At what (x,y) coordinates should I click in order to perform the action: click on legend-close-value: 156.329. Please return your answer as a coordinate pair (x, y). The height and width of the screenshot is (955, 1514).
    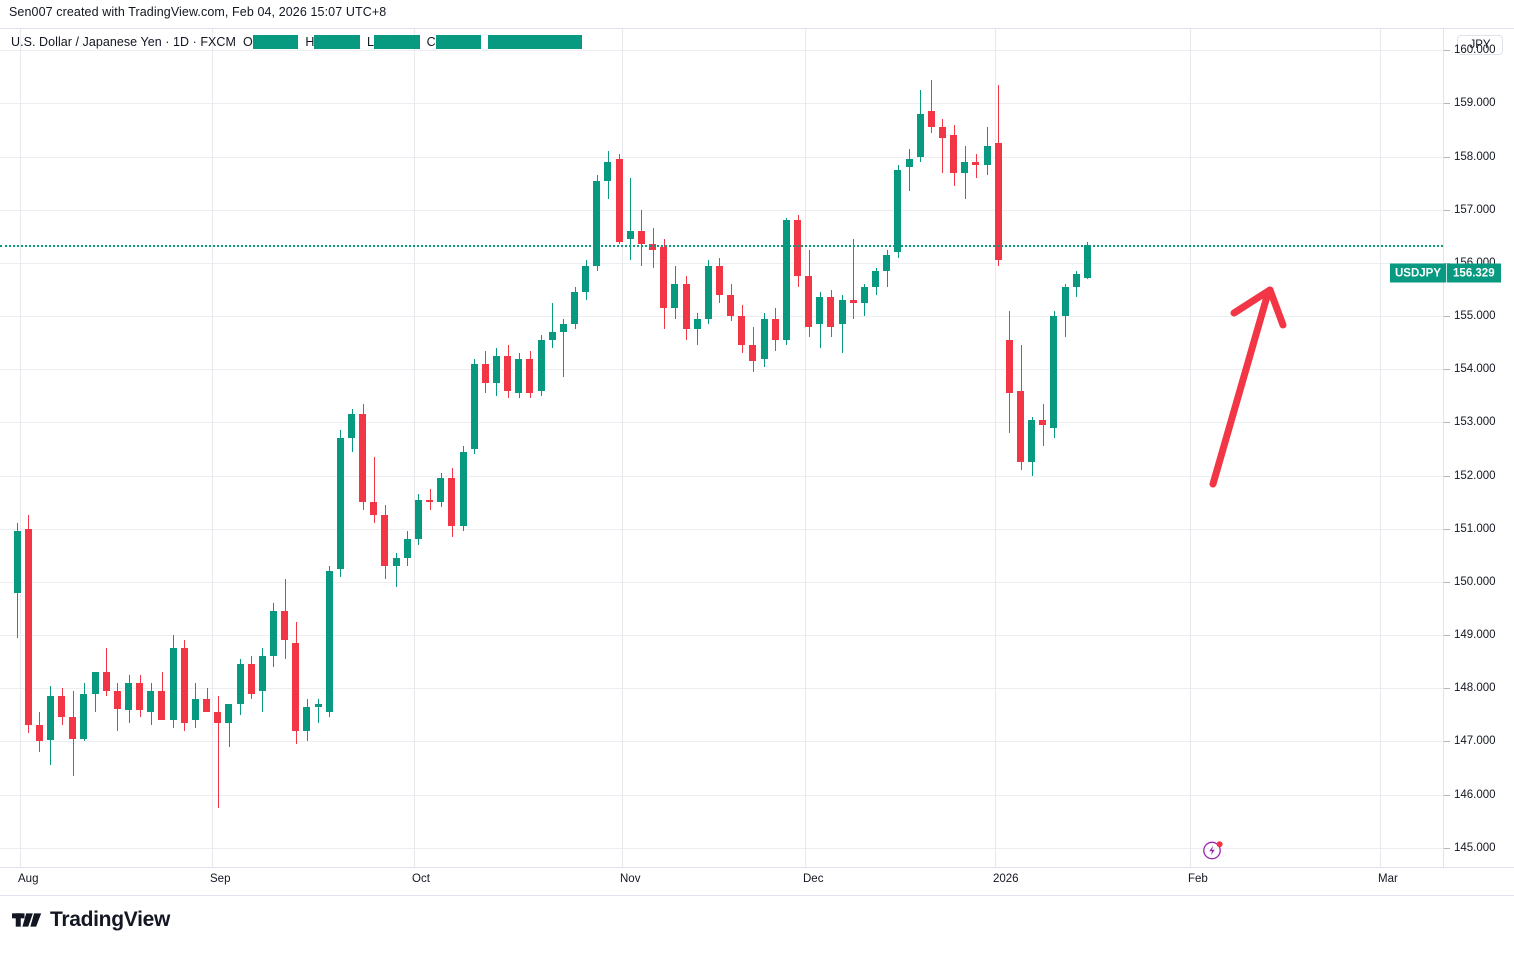
    Looking at the image, I should click on (458, 42).